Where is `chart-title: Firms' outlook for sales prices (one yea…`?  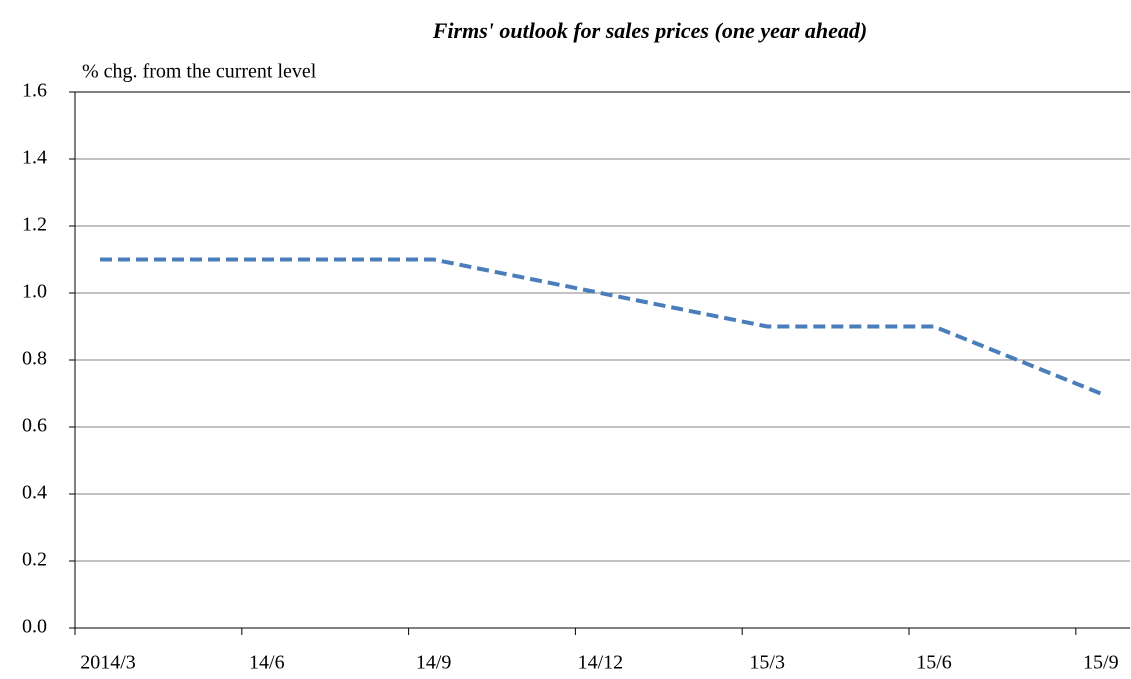 chart-title: Firms' outlook for sales prices (one yea… is located at coordinates (650, 30).